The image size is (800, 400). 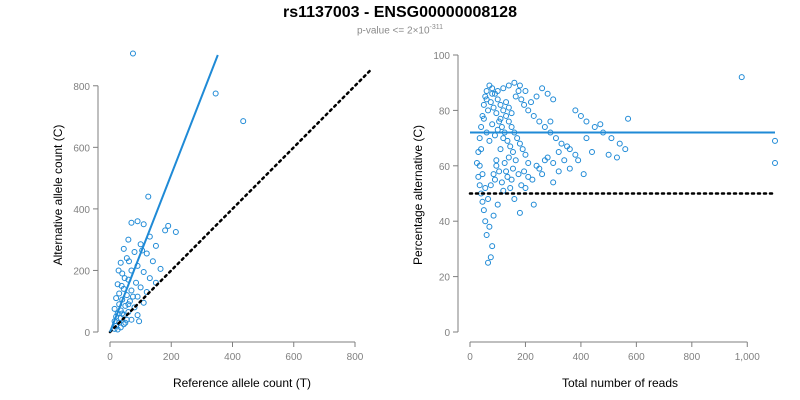 I want to click on page-subtitle: p-value <= 2×10-311, so click(x=400, y=30).